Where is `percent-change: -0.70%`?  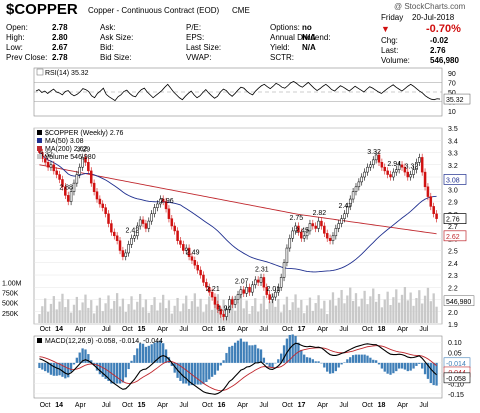 percent-change: -0.70% is located at coordinates (443, 29).